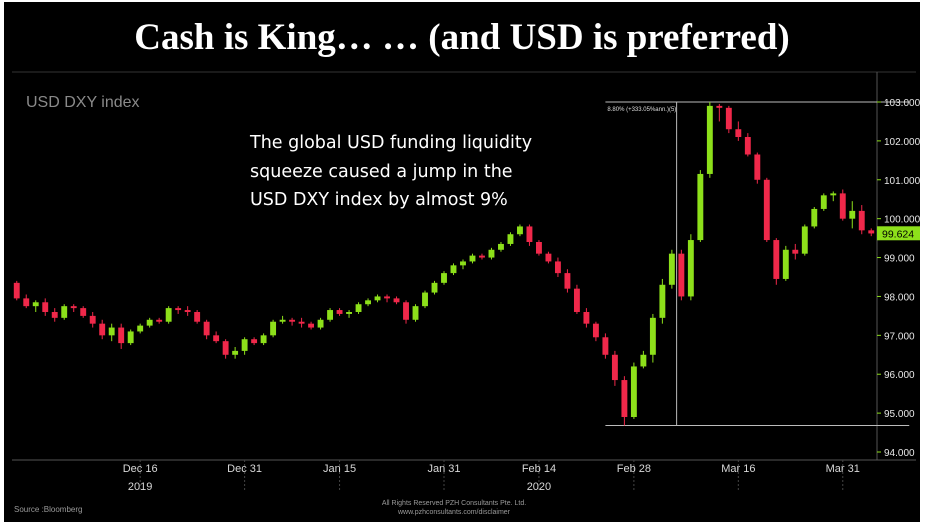 This screenshot has height=530, width=928. I want to click on y-tick-label: 99.000, so click(899, 259).